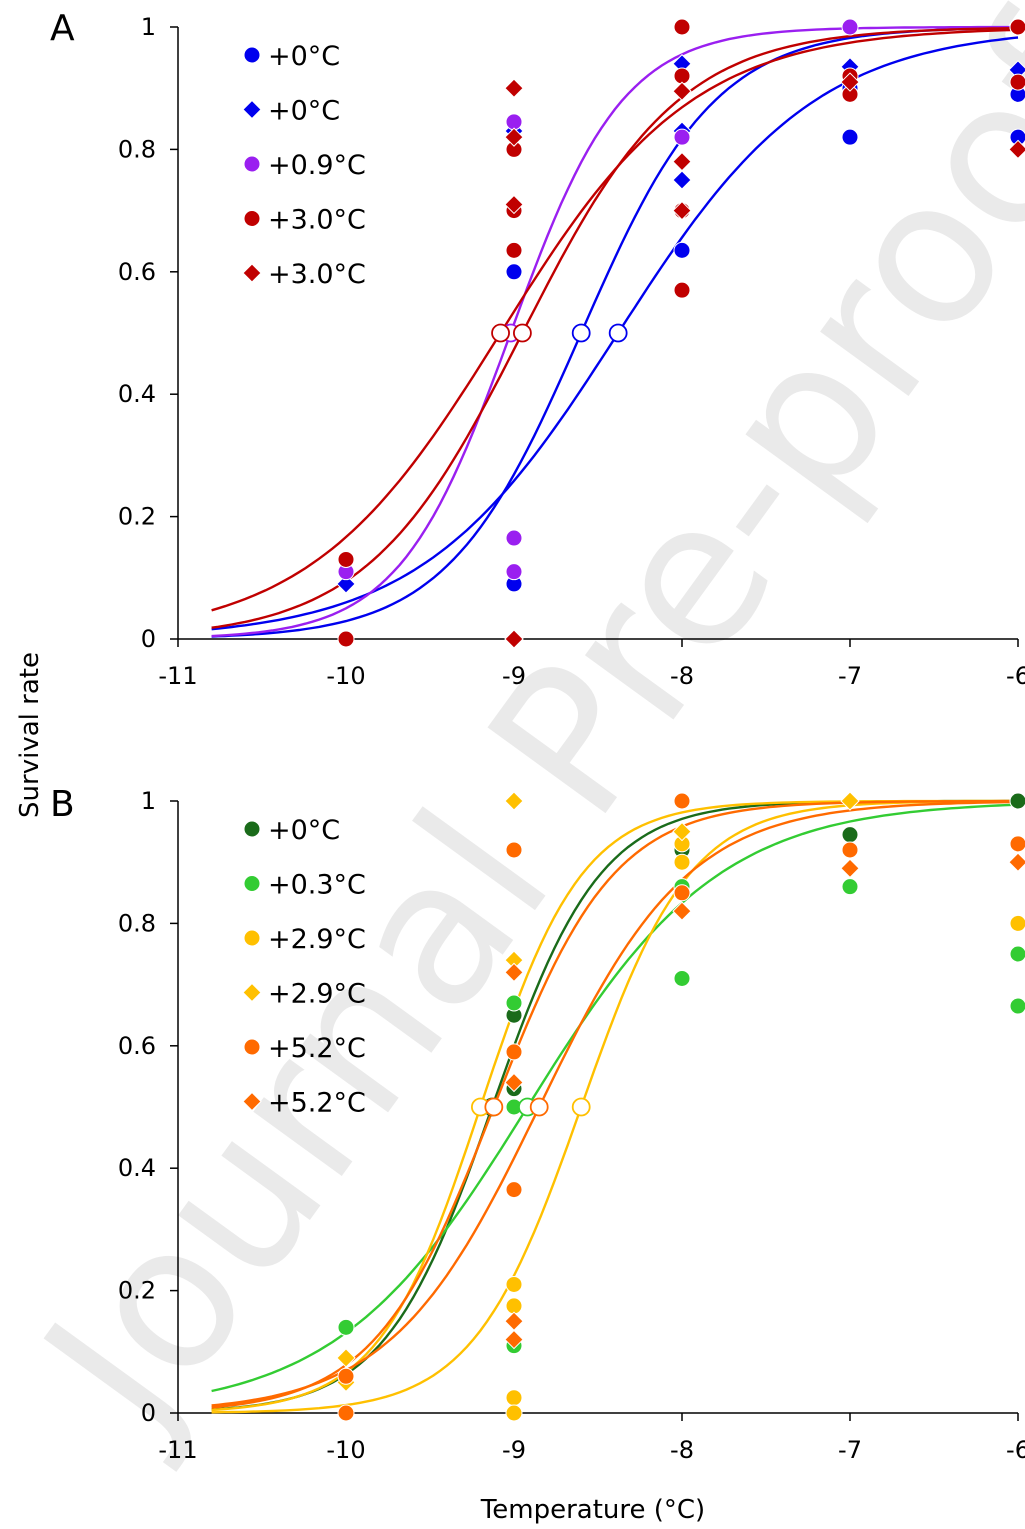  Describe the element at coordinates (592, 1510) in the screenshot. I see `x-axis-title: Temperature (°C)` at that location.